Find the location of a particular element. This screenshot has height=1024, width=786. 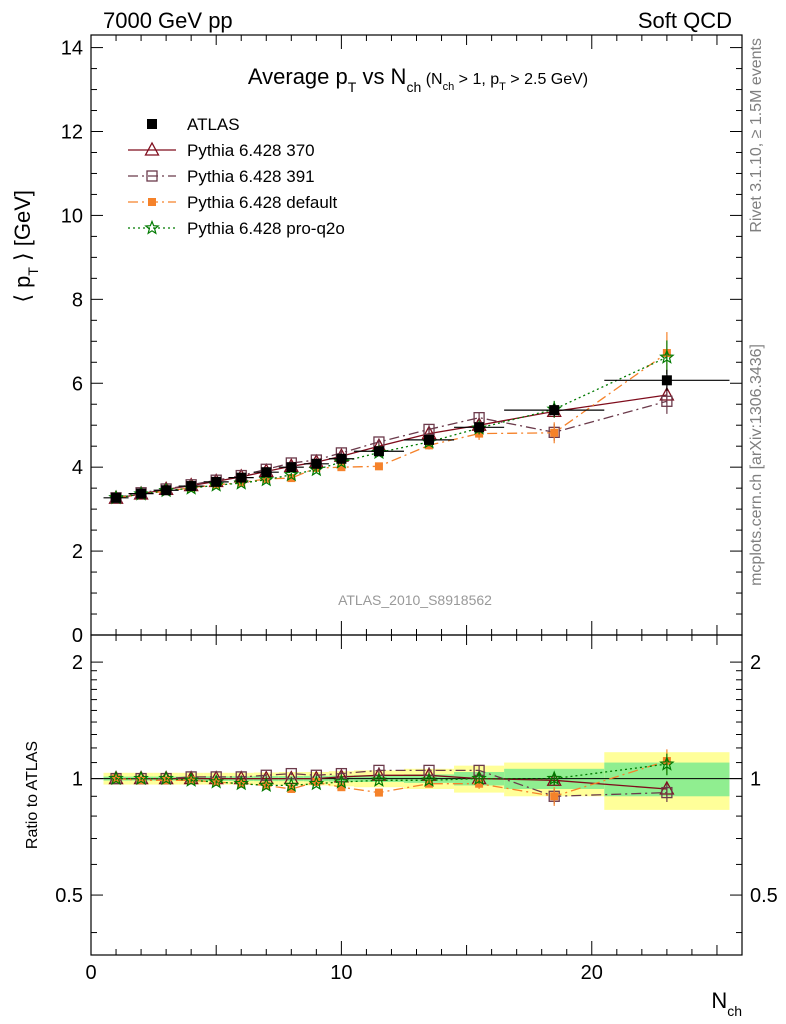

header-left: 7000 GeV pp is located at coordinates (168, 20).